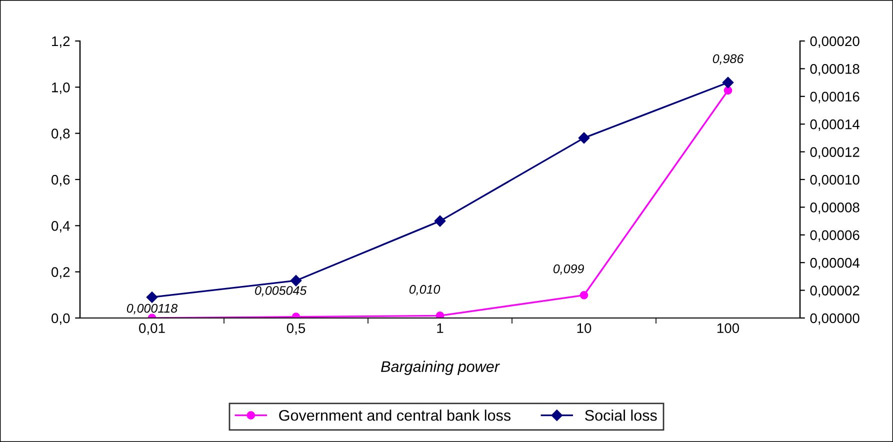  I want to click on data-label: 0,005045, so click(281, 291).